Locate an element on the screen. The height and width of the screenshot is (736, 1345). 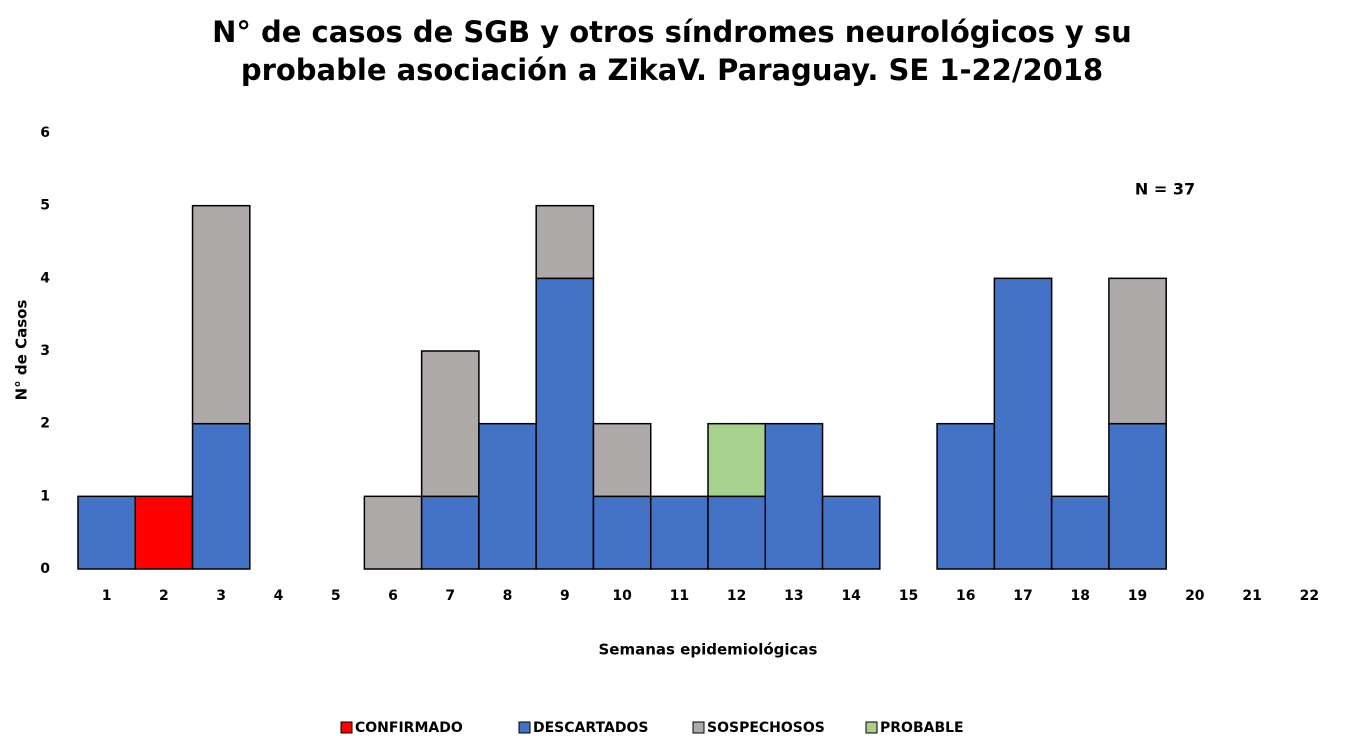
y-axis-title: N° de Casos is located at coordinates (22, 350).